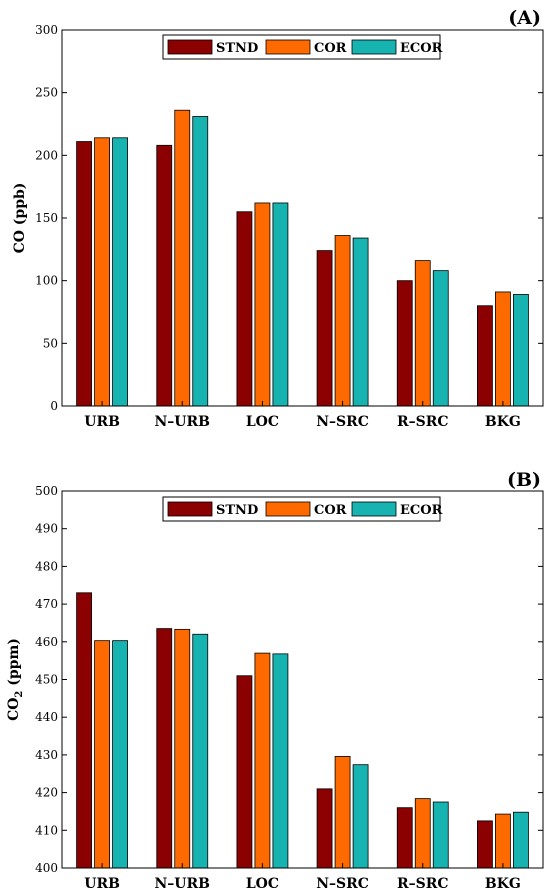 This screenshot has height=896, width=550. I want to click on y-tick-label: 410, so click(46, 830).